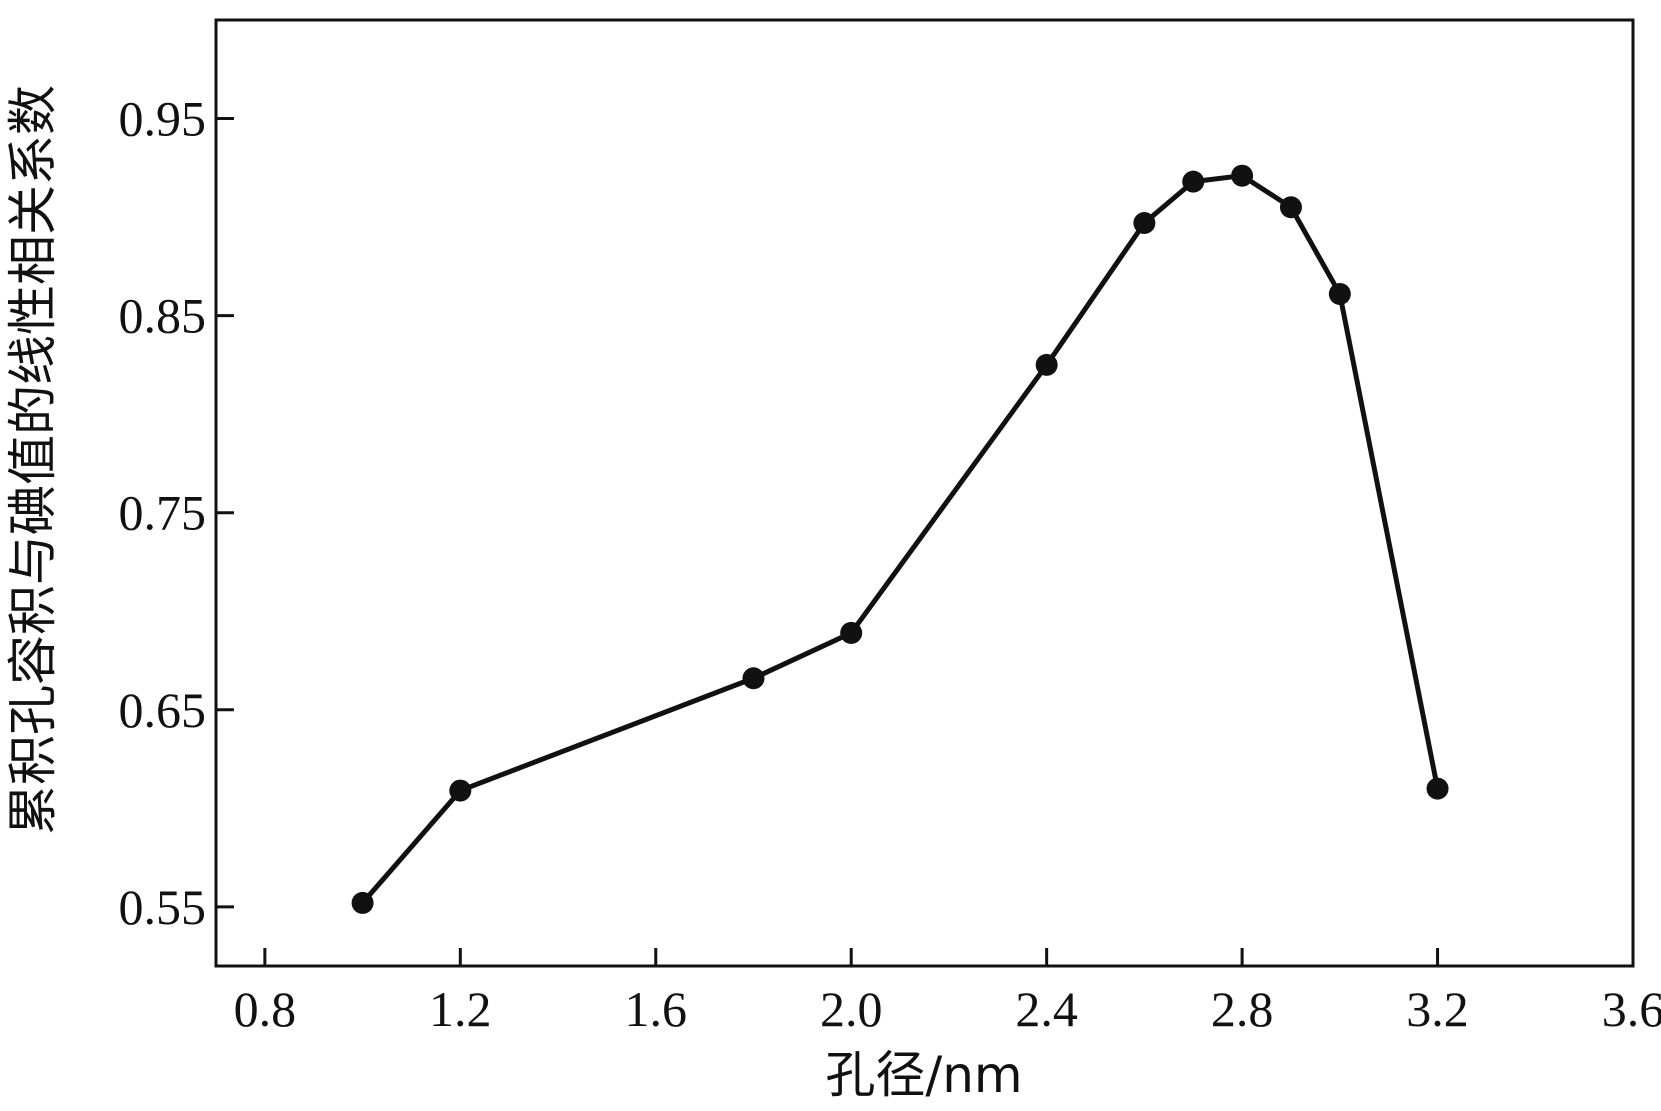 The width and height of the screenshot is (1661, 1111). What do you see at coordinates (163, 710) in the screenshot?
I see `y-tick-label: 0.65` at bounding box center [163, 710].